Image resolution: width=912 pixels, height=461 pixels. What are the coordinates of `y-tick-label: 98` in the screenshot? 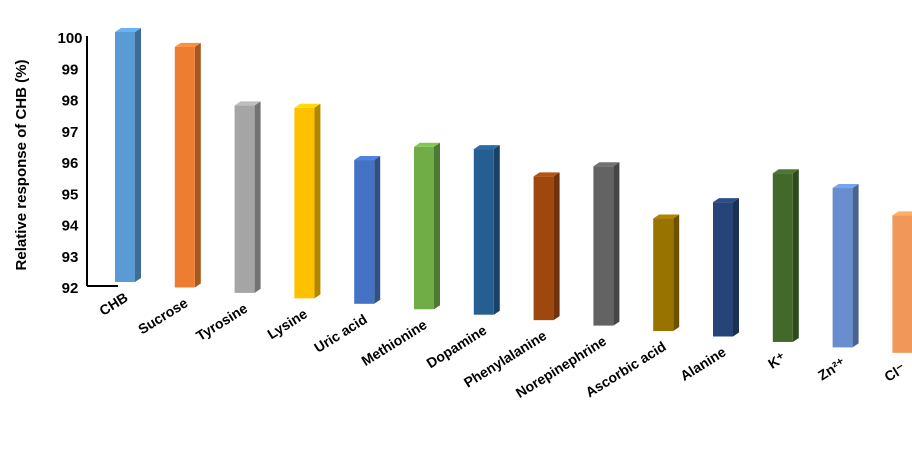 It's located at (70, 101).